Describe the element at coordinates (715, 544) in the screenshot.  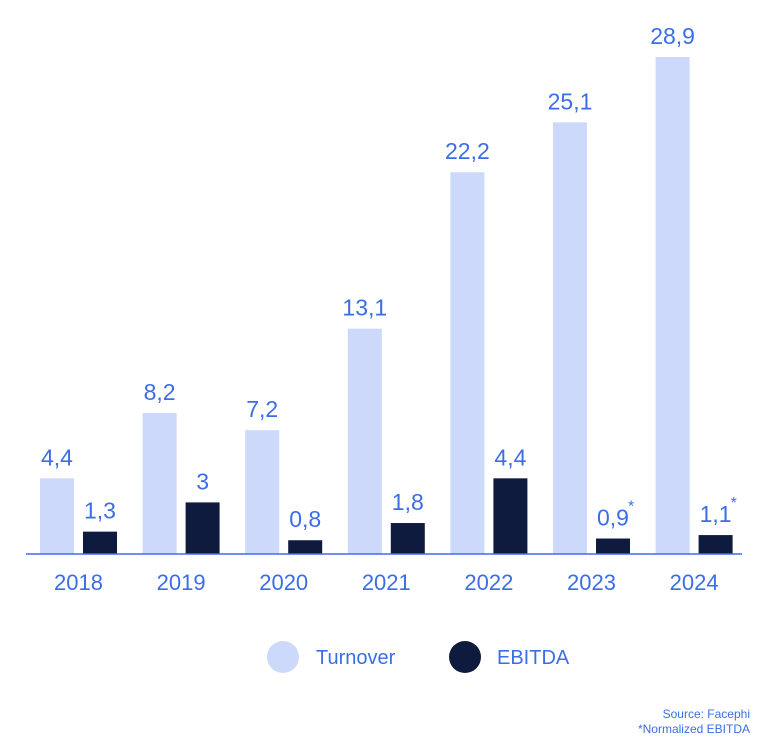
I see `ebitda-bar-2024` at that location.